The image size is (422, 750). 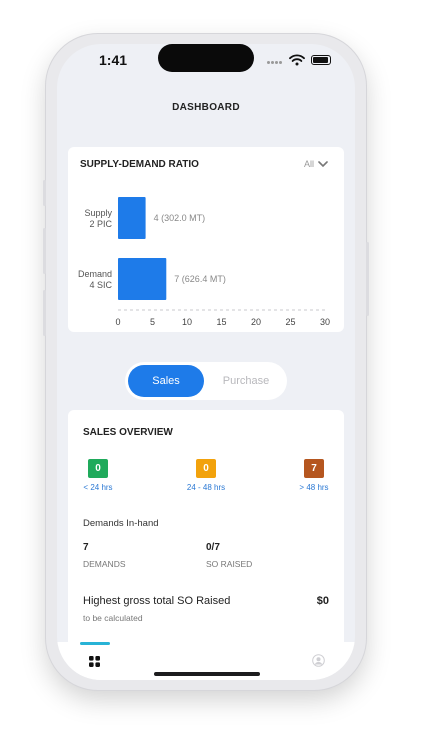 I want to click on home-indicator, so click(x=207, y=674).